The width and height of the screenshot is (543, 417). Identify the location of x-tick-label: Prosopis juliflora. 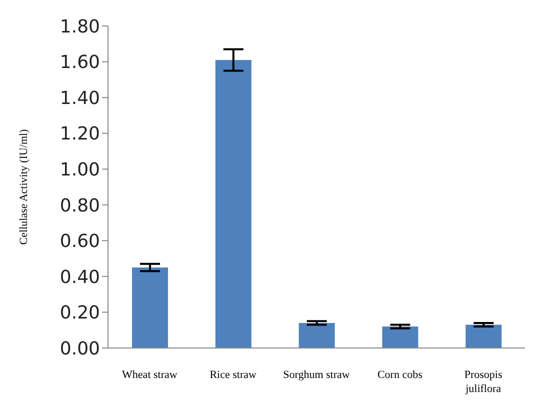
(483, 382).